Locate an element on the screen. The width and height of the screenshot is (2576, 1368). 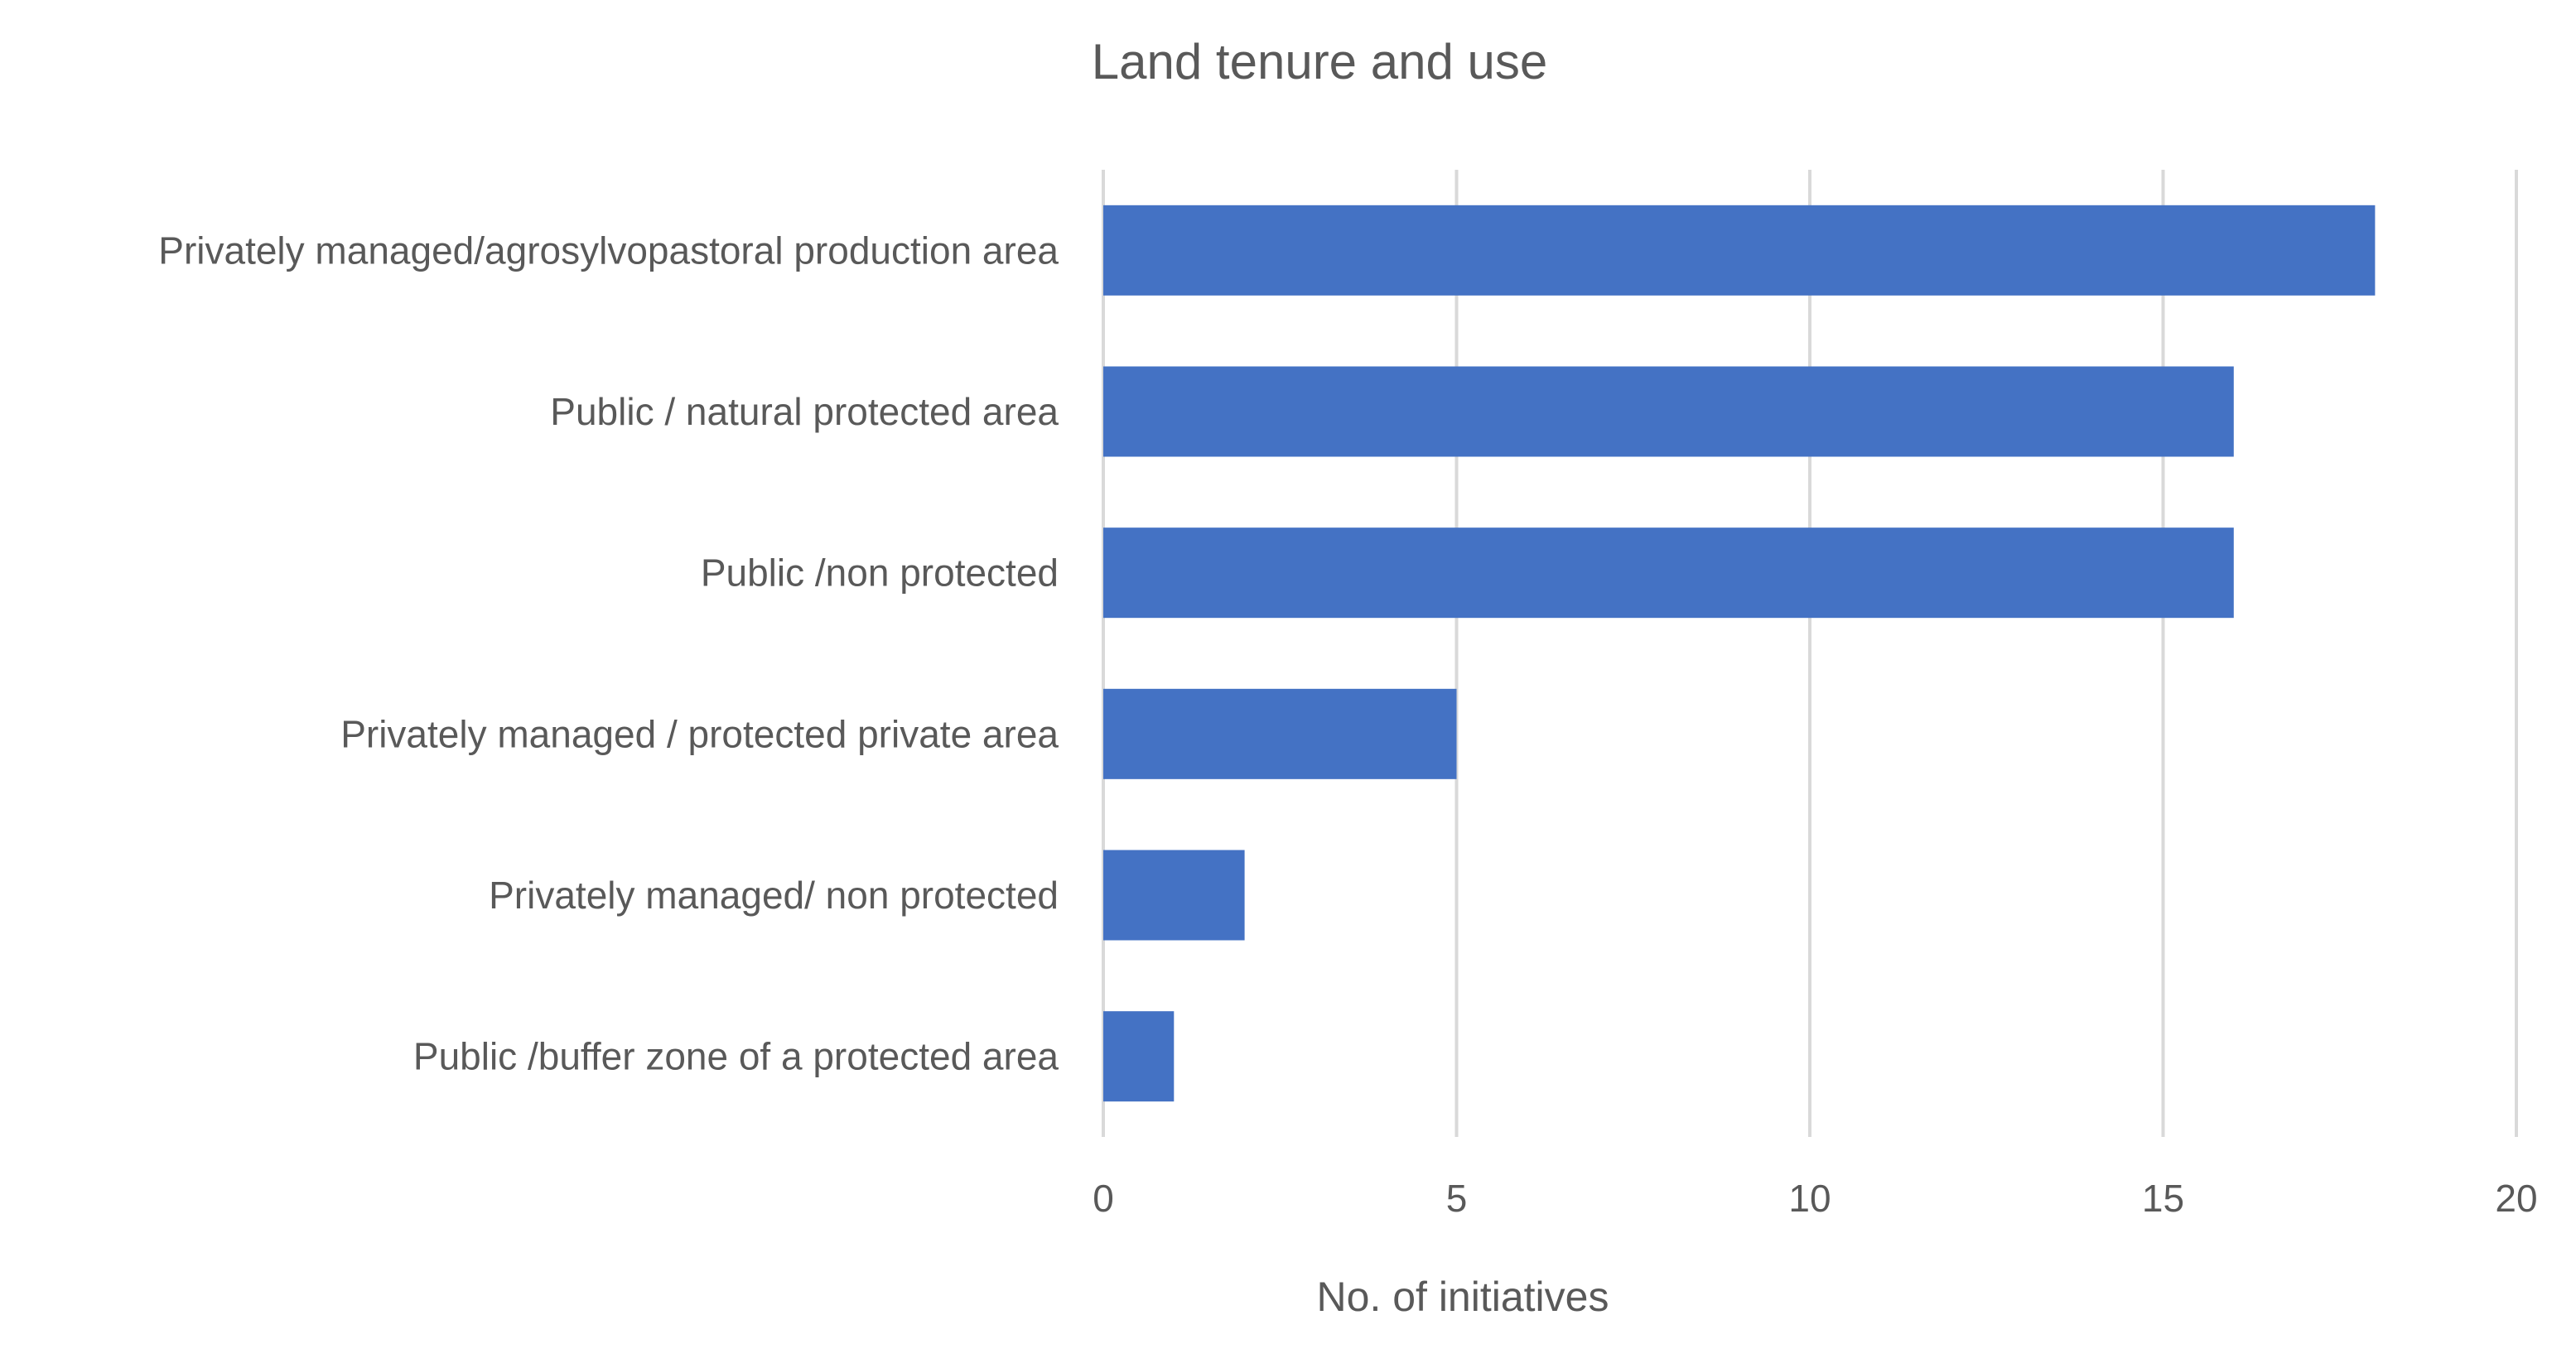
chart-title: Land tenure and use is located at coordinates (1319, 61).